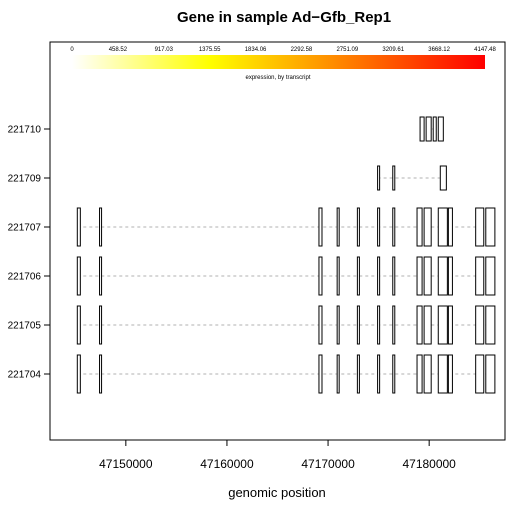 The image size is (522, 507). Describe the element at coordinates (328, 464) in the screenshot. I see `x-tick-label: 47170000` at that location.